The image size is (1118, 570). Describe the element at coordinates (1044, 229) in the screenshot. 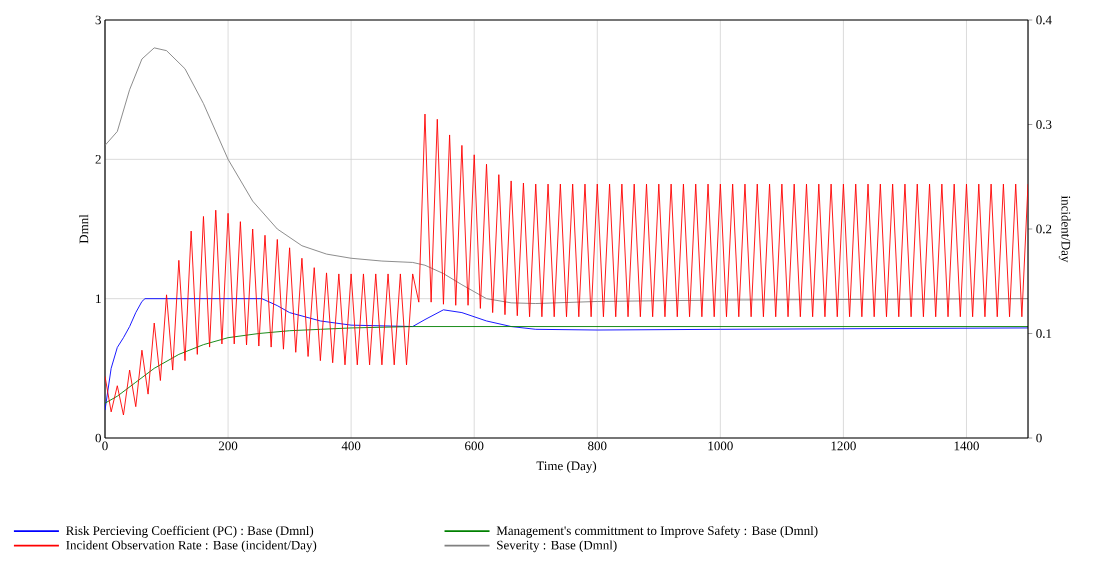

I see `y2-tick-label: 0.2` at that location.